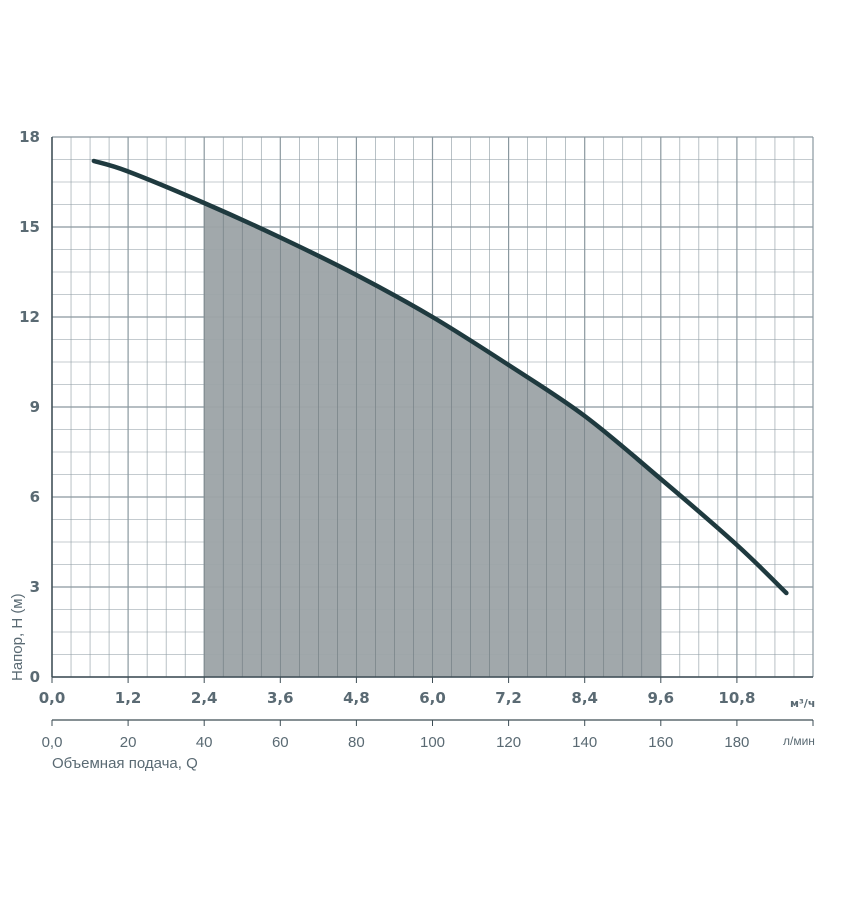  What do you see at coordinates (35, 587) in the screenshot?
I see `y-tick-label: 3` at bounding box center [35, 587].